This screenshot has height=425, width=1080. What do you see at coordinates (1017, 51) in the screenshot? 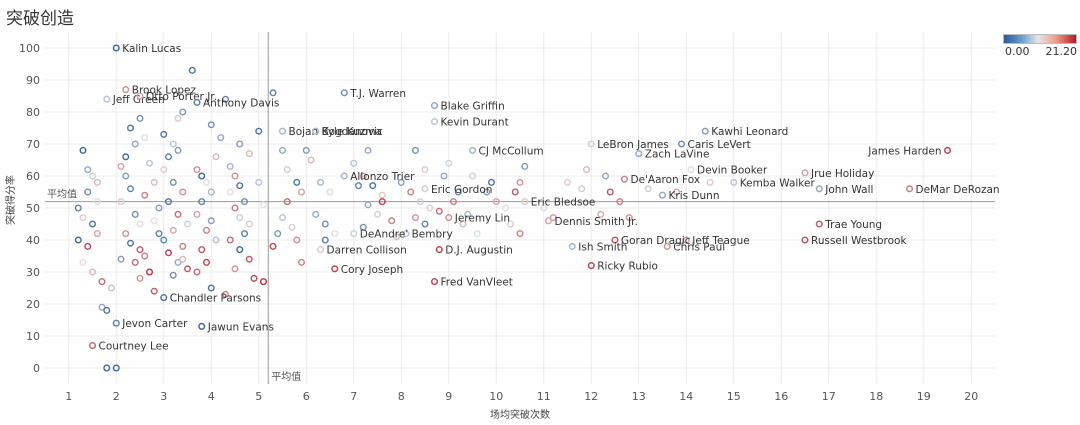
I see `color-legend-min: 0.00` at bounding box center [1017, 51].